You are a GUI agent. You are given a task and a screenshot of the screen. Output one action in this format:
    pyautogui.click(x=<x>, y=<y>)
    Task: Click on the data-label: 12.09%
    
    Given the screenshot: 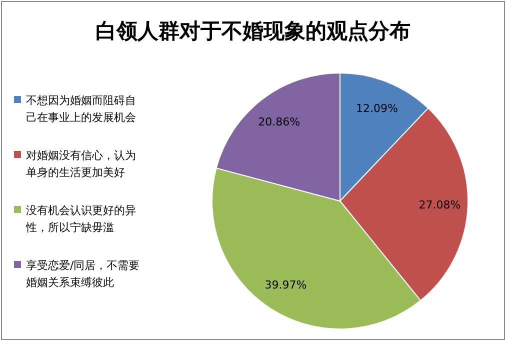 What is the action you would take?
    pyautogui.click(x=377, y=108)
    